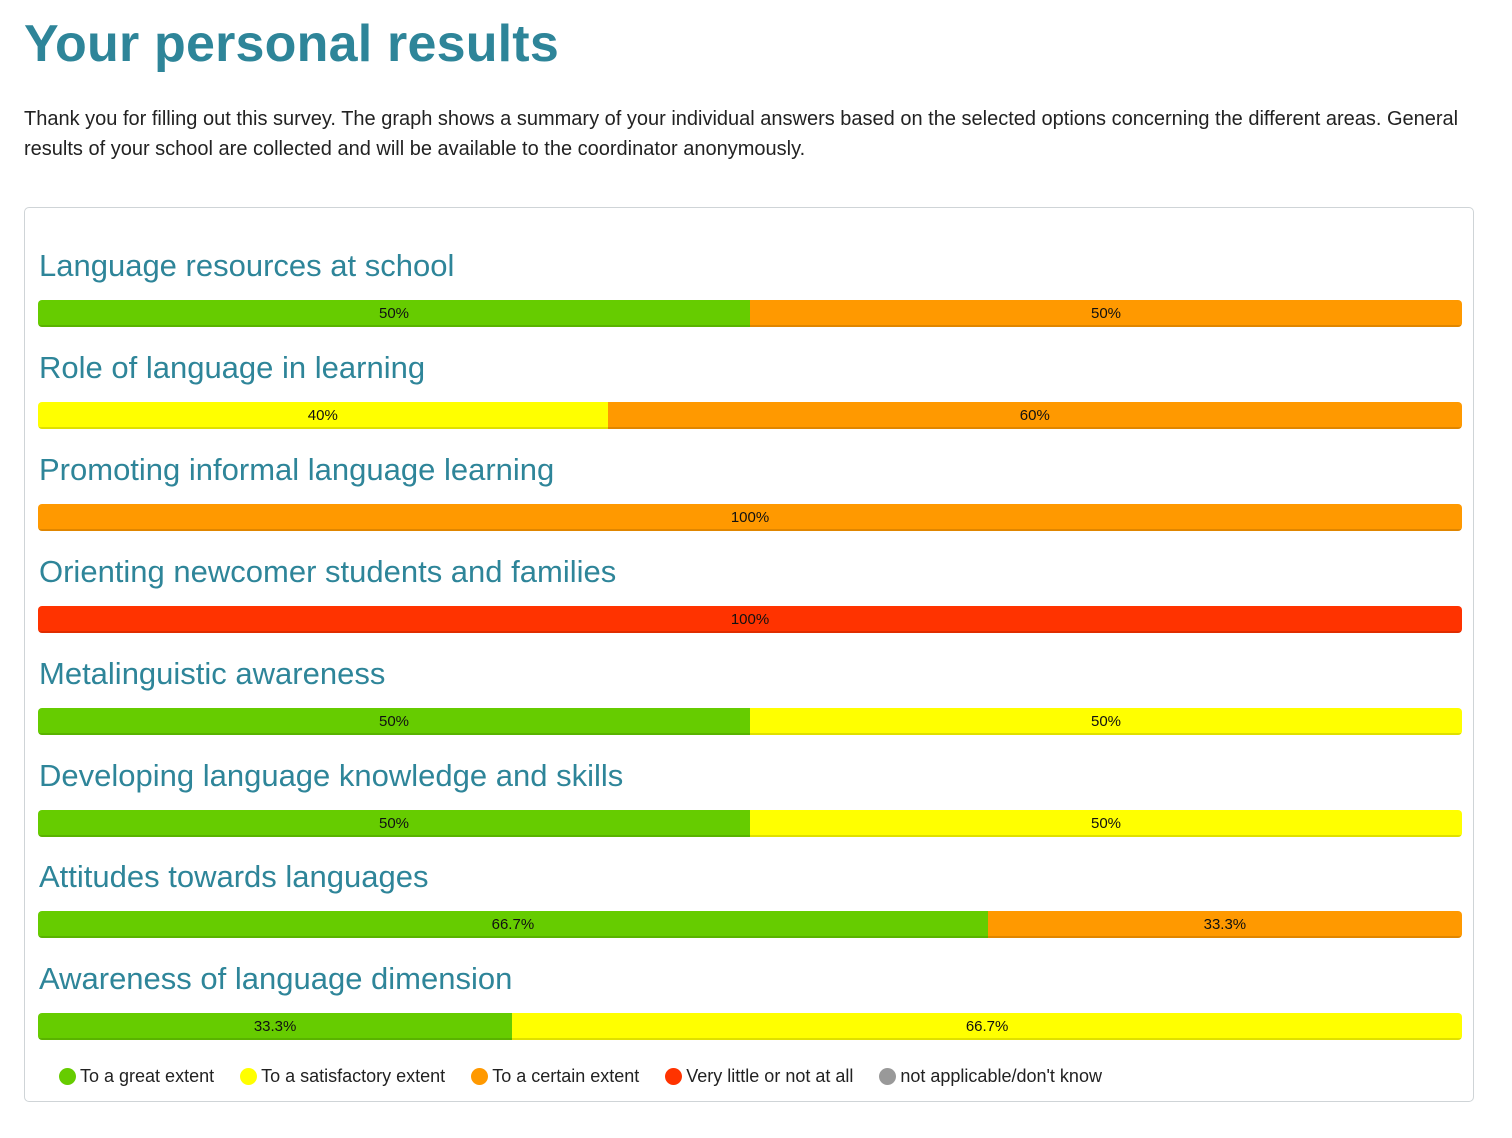 Image resolution: width=1512 pixels, height=1138 pixels. What do you see at coordinates (247, 265) in the screenshot?
I see `area-title: Language resources at school` at bounding box center [247, 265].